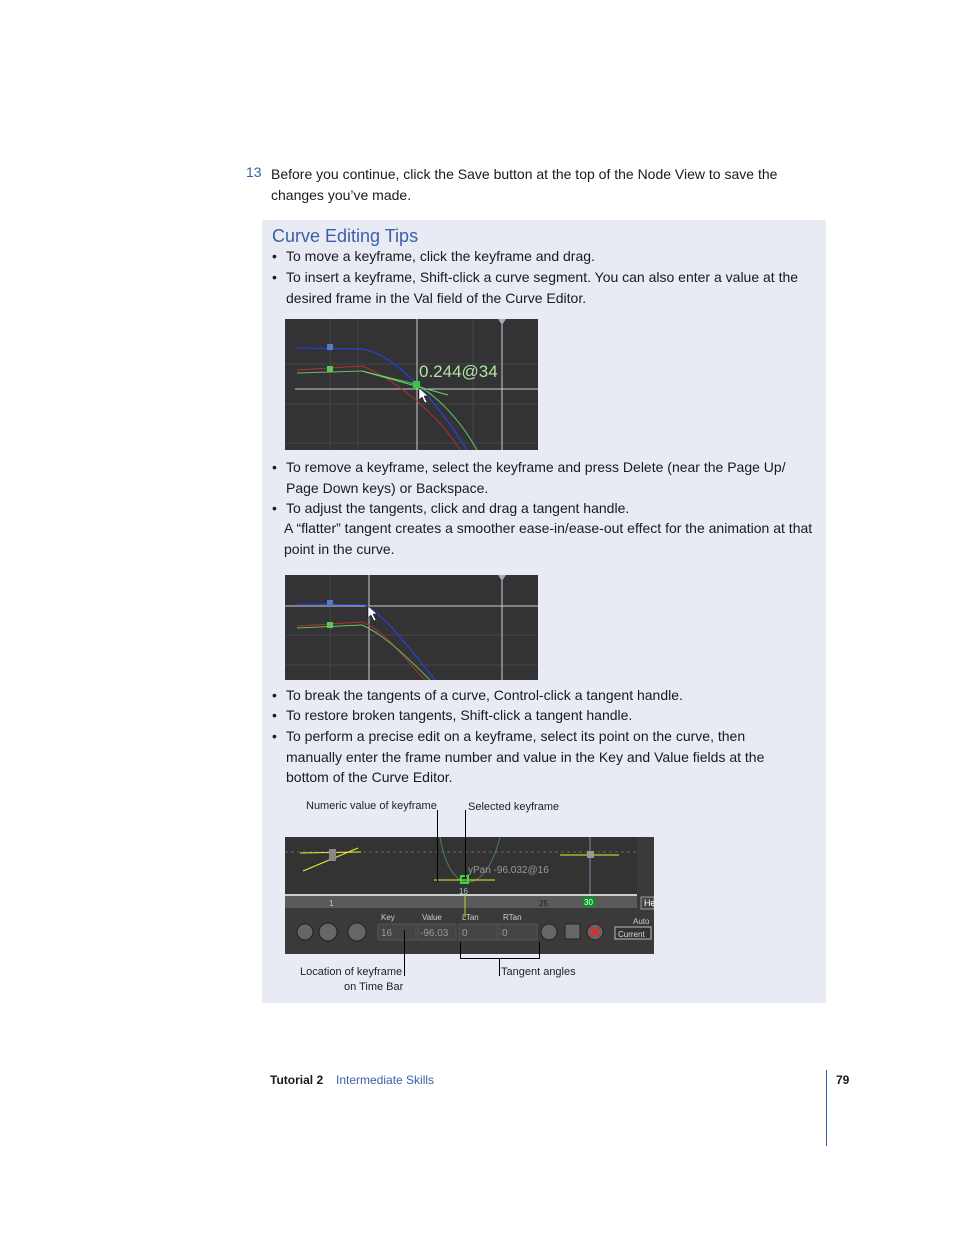 This screenshot has height=1235, width=954. I want to click on ruler-current-frame: 16, so click(463, 891).